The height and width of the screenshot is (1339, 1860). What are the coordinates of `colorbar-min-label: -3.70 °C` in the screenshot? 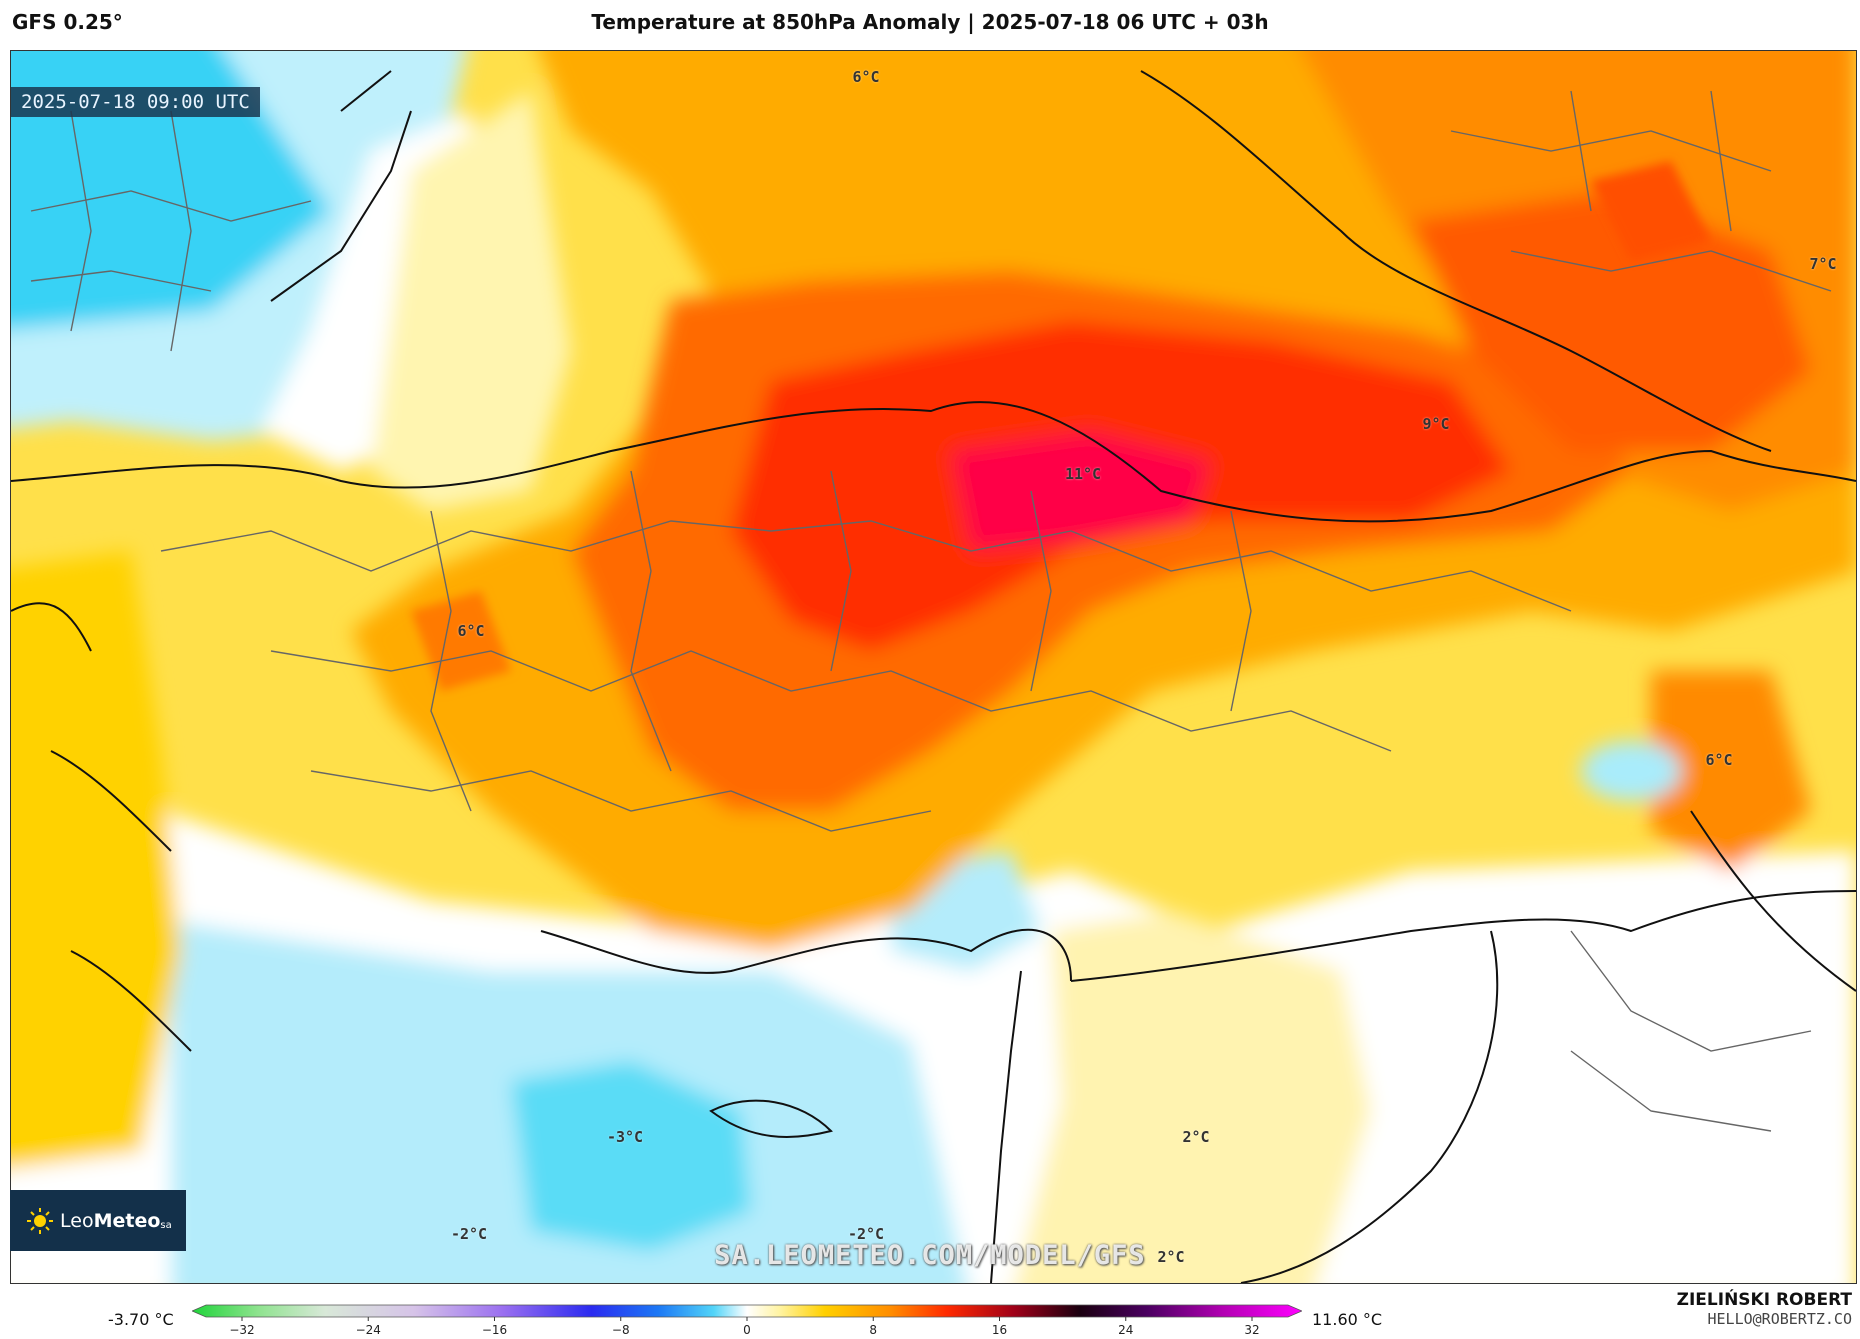 It's located at (141, 1319).